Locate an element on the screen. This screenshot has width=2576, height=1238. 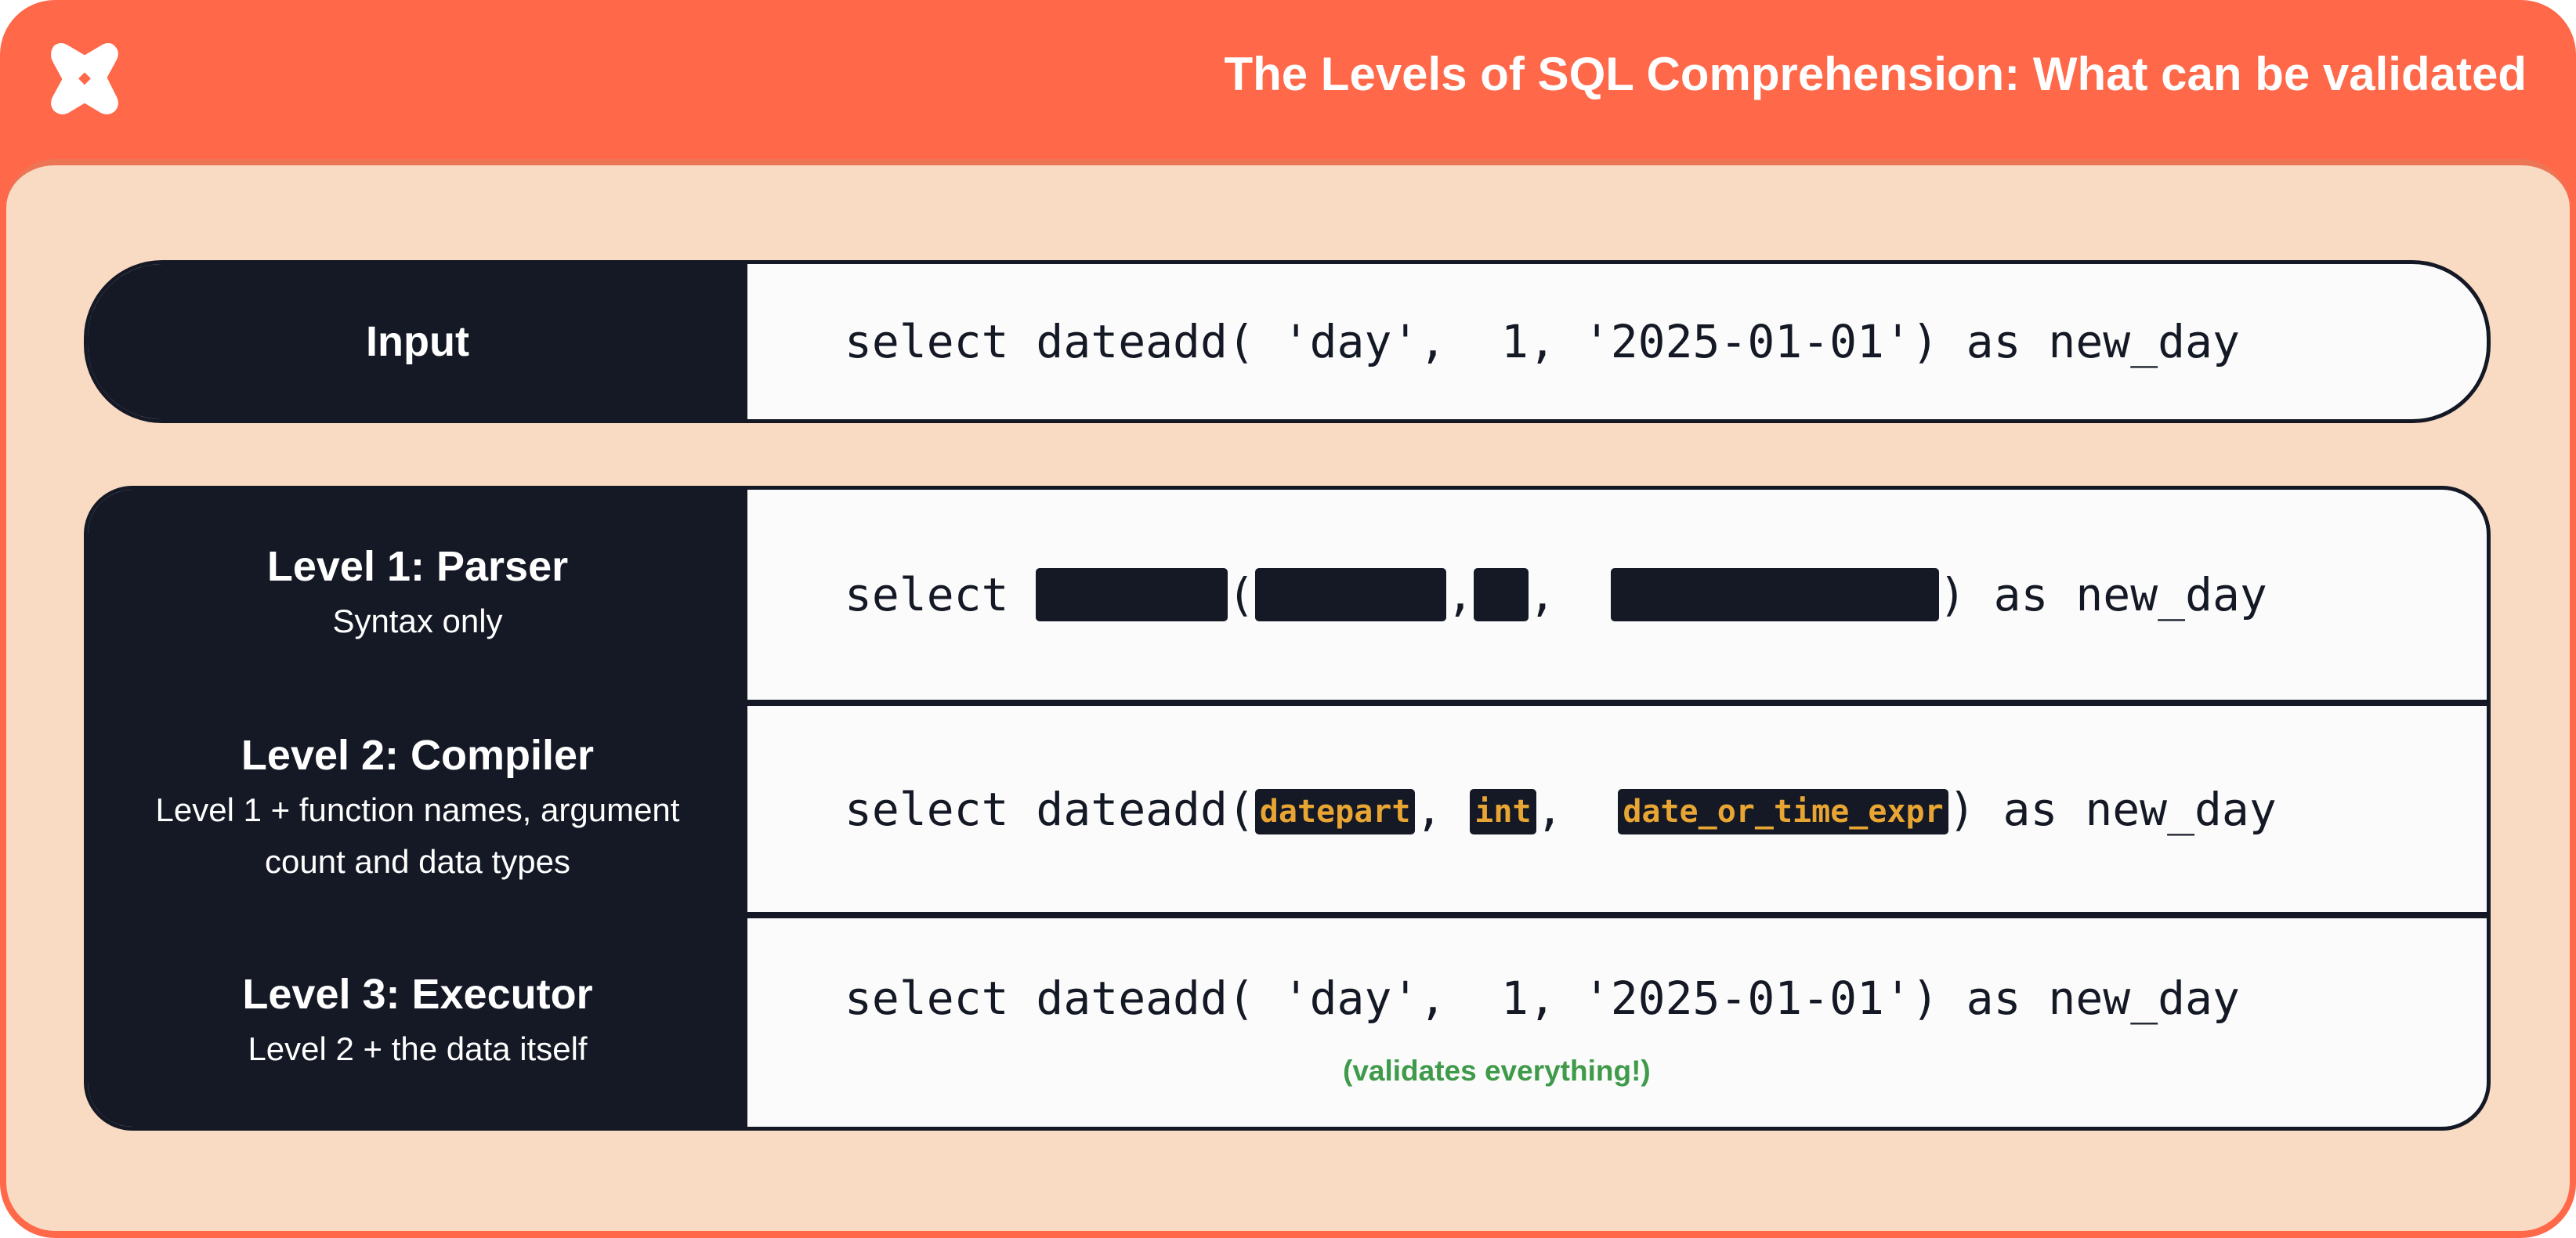
level-1-subtitle: Syntax only is located at coordinates (418, 621).